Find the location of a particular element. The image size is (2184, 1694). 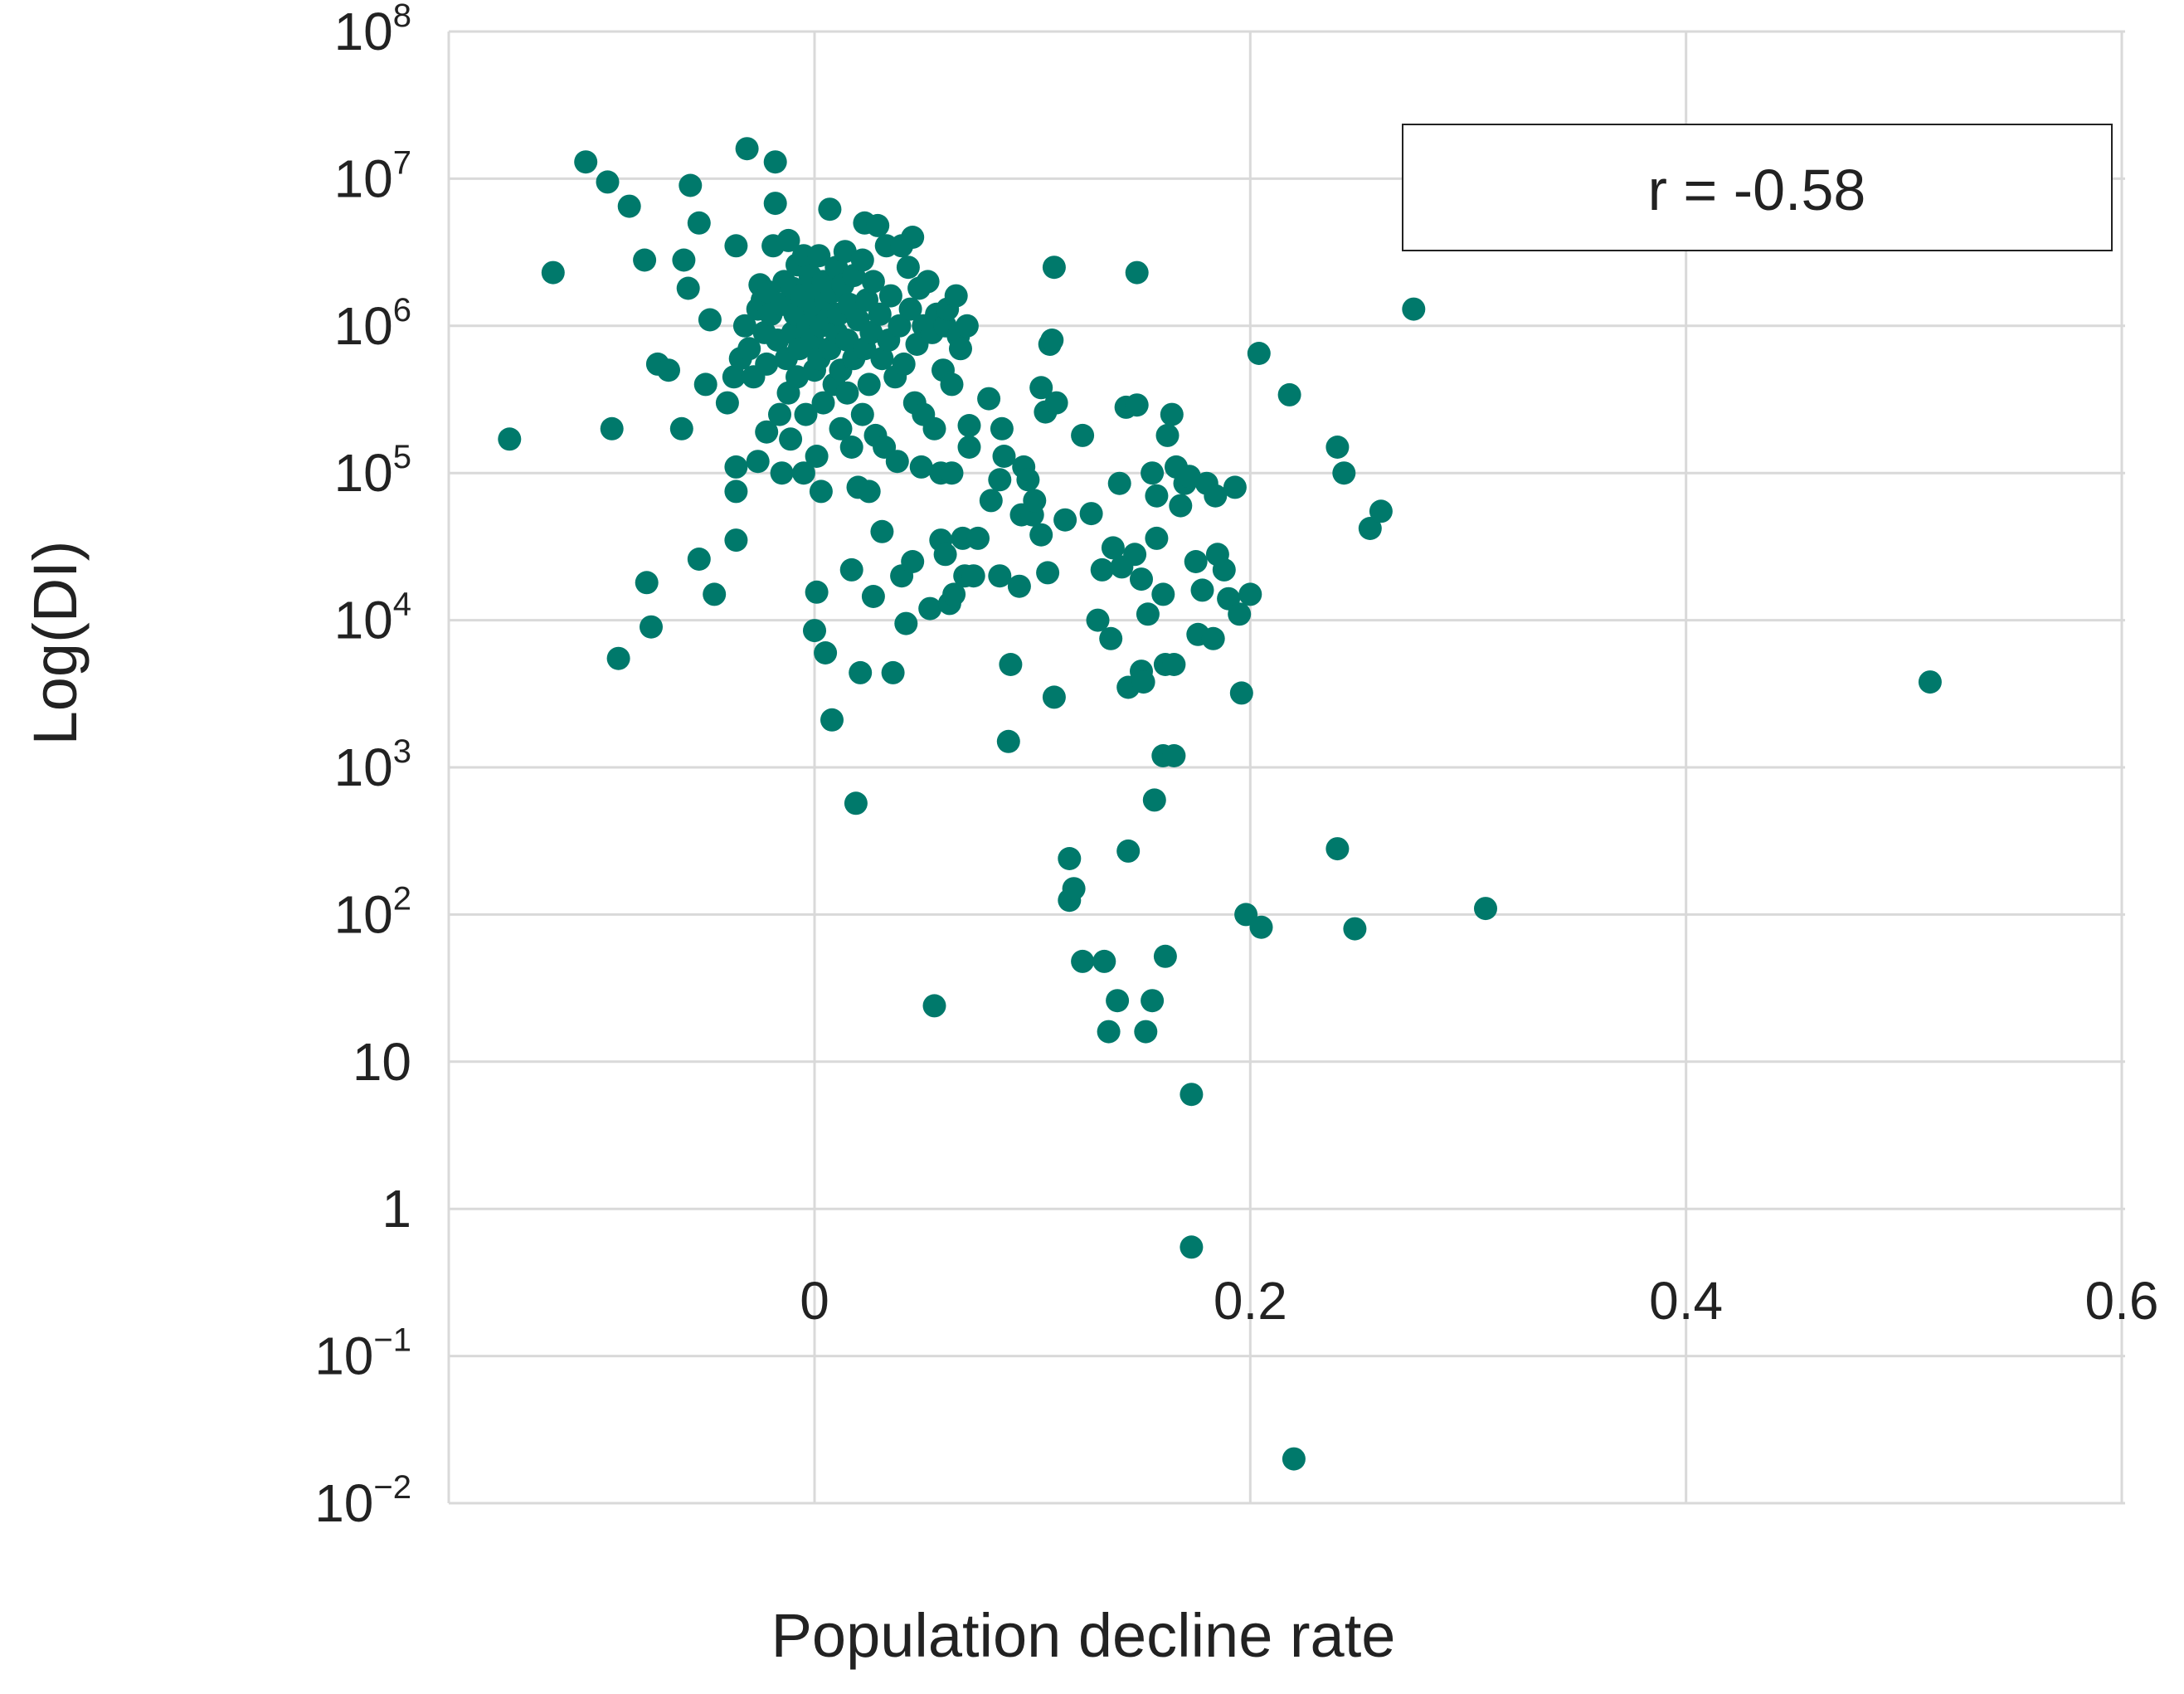

annotation-text: r = -0.58 is located at coordinates (1757, 190).